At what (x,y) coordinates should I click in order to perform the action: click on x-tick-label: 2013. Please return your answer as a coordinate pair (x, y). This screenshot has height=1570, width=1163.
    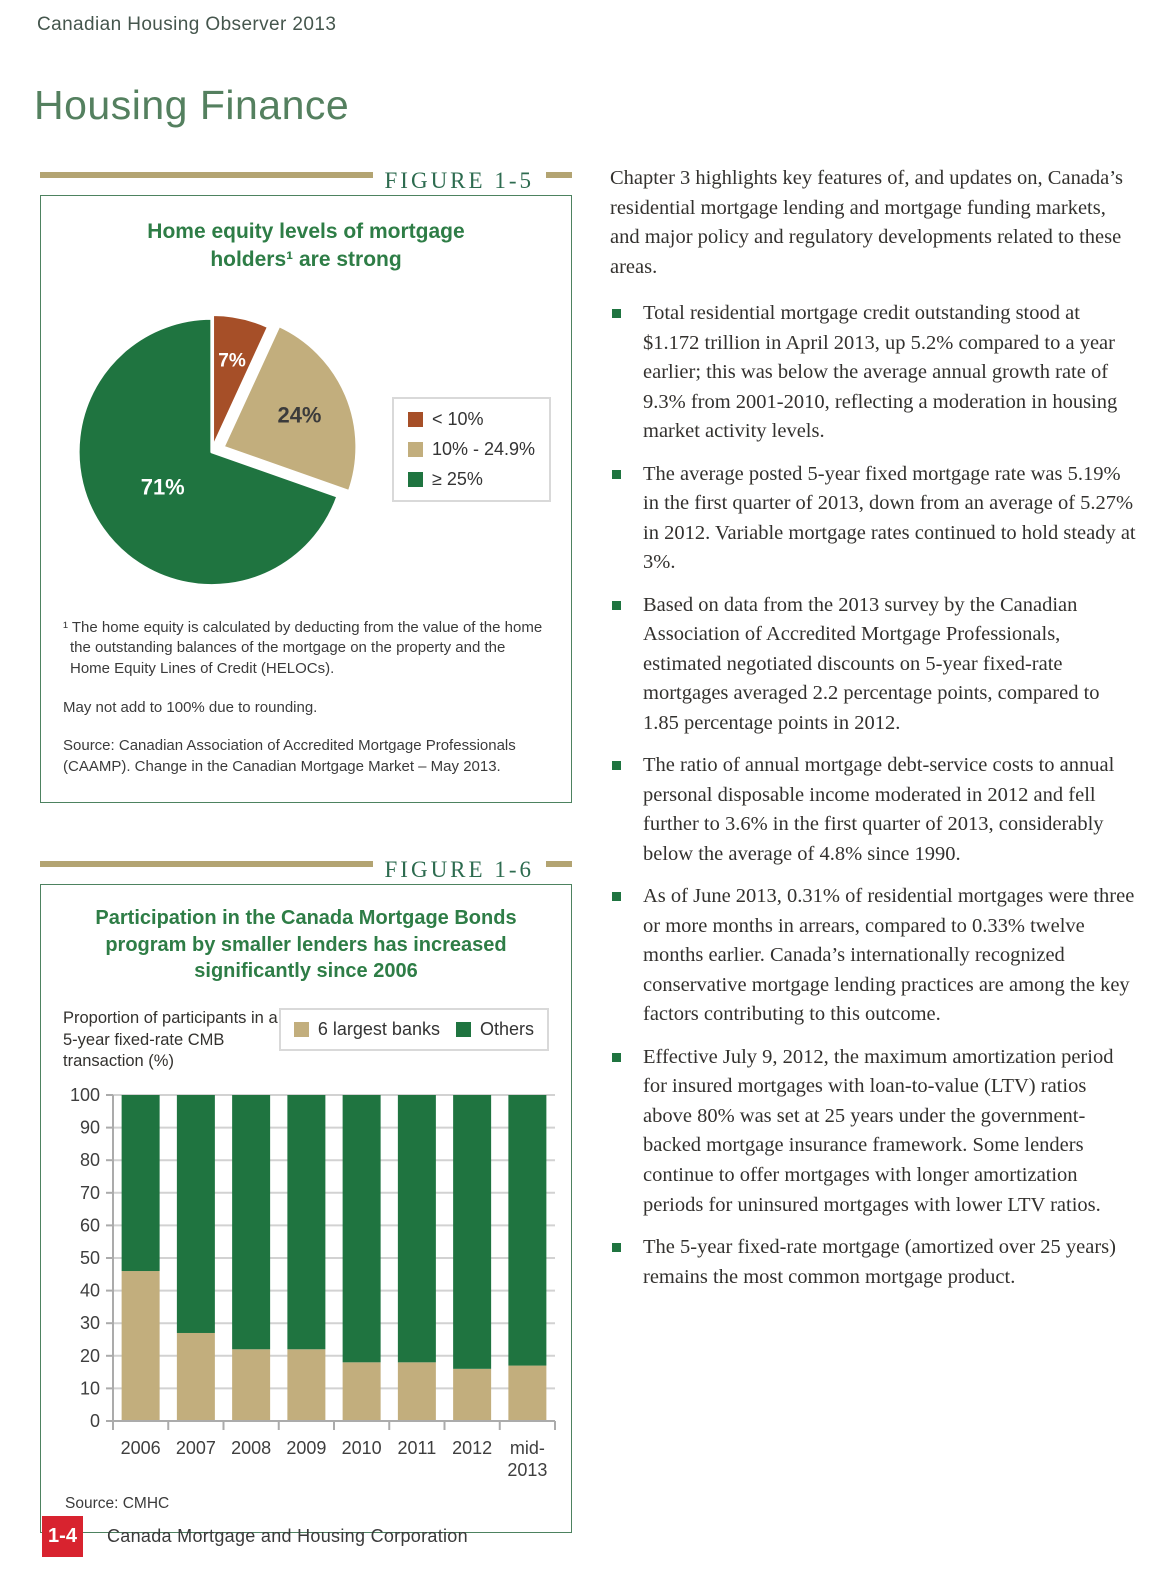
    Looking at the image, I should click on (527, 1470).